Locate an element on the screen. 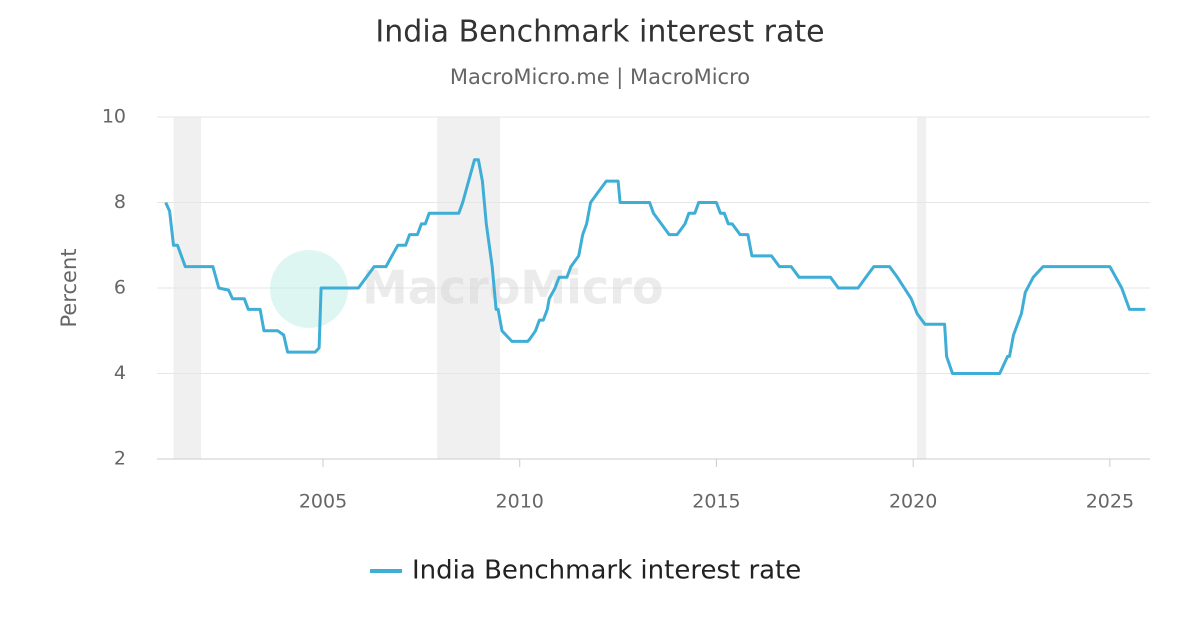 The image size is (1200, 630). y-tick-label: 8 is located at coordinates (120, 202).